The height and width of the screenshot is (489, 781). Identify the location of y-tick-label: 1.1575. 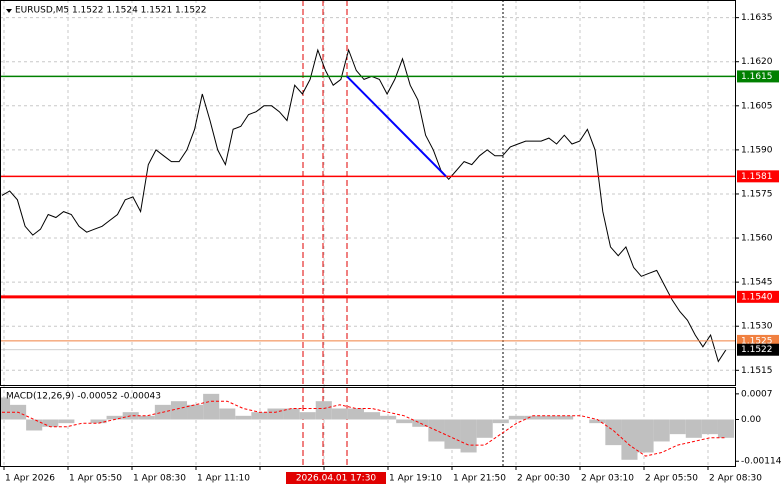
(757, 194).